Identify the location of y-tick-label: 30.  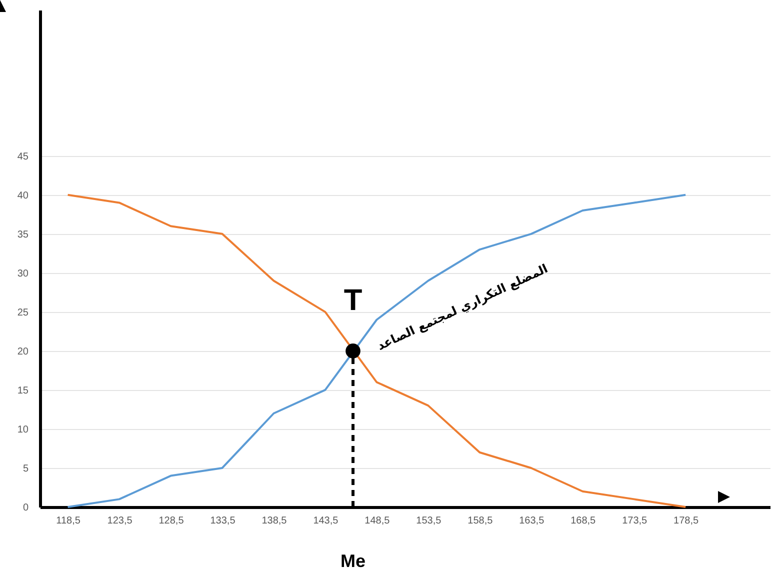
(23, 274).